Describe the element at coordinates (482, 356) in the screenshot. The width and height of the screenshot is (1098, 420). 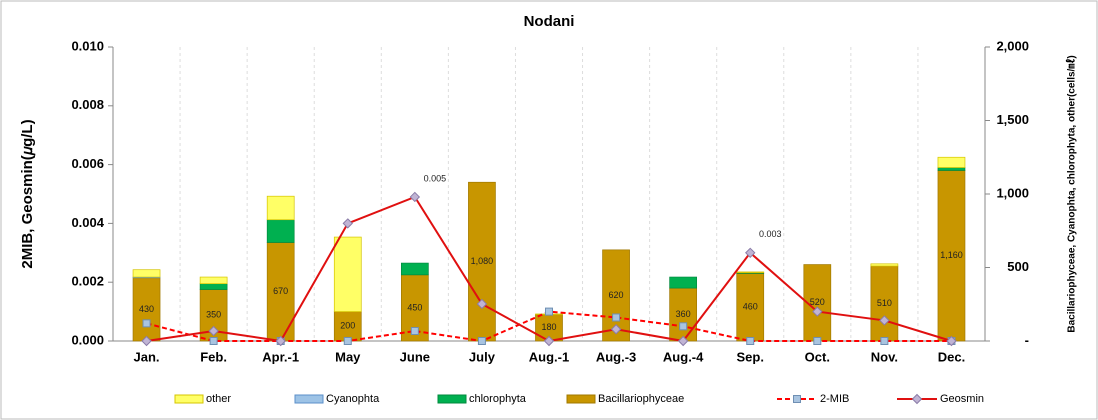
I see `x-tick-label: July` at that location.